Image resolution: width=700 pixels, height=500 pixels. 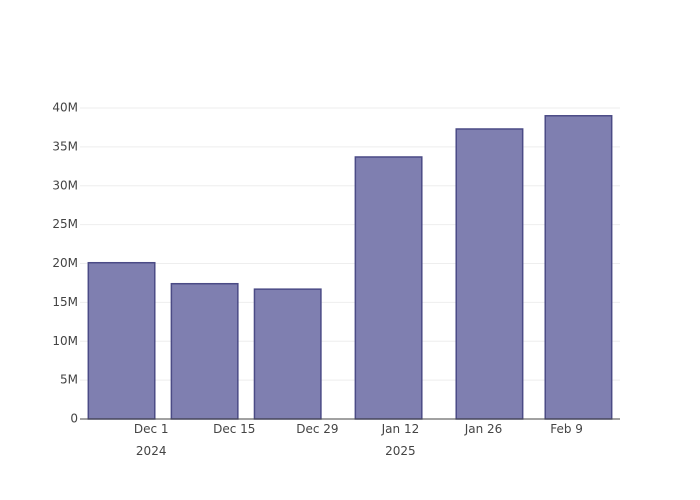 I want to click on x-tick-label-line: Feb 9, so click(x=566, y=429).